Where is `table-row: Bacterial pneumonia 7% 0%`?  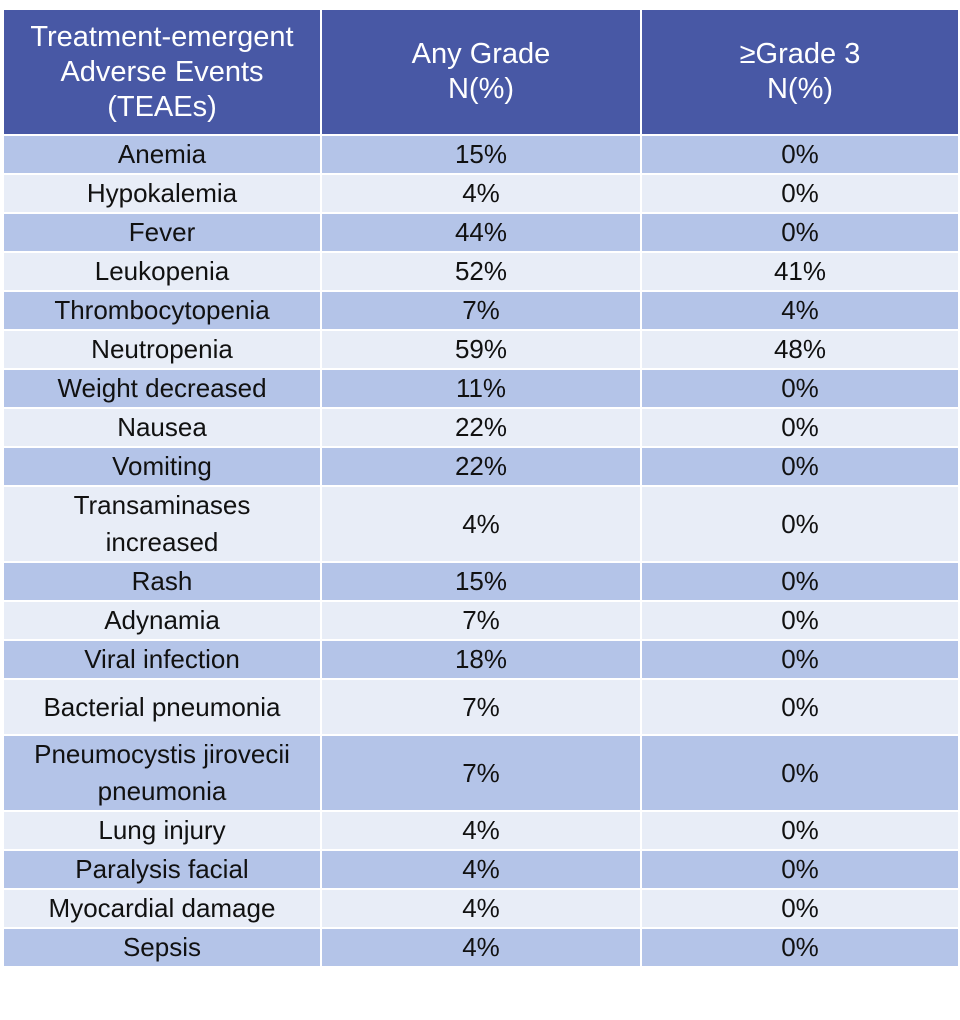 table-row: Bacterial pneumonia 7% 0% is located at coordinates (481, 707).